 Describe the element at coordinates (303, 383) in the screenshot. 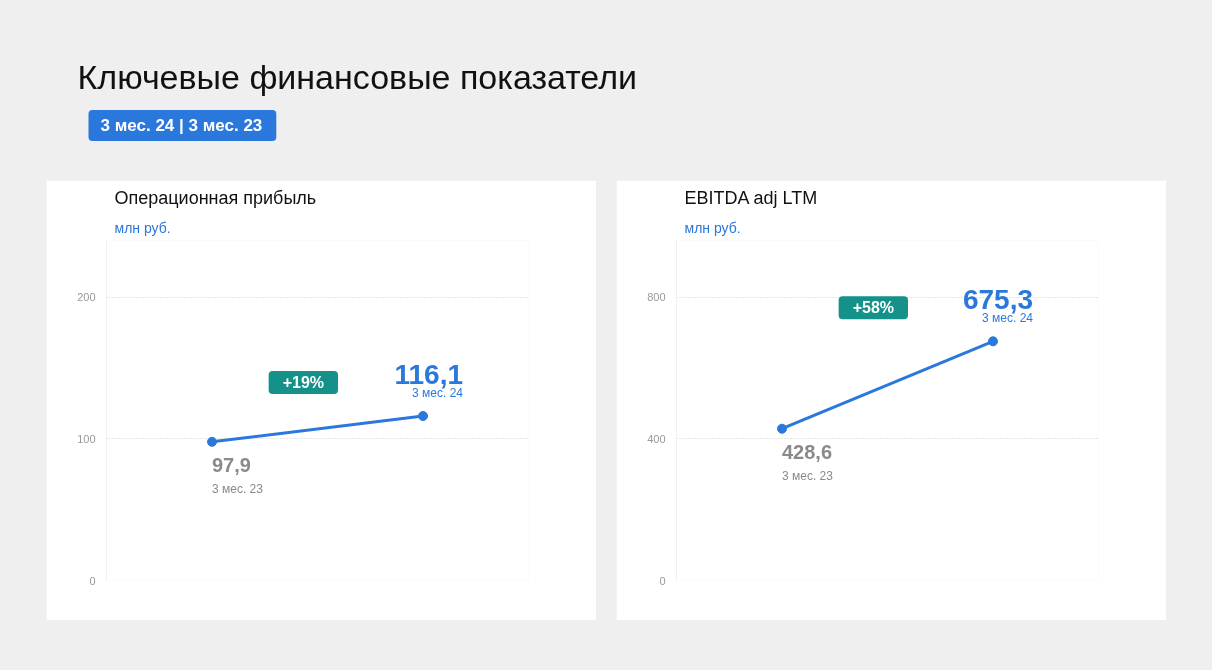

I see `annotation: +19%` at that location.